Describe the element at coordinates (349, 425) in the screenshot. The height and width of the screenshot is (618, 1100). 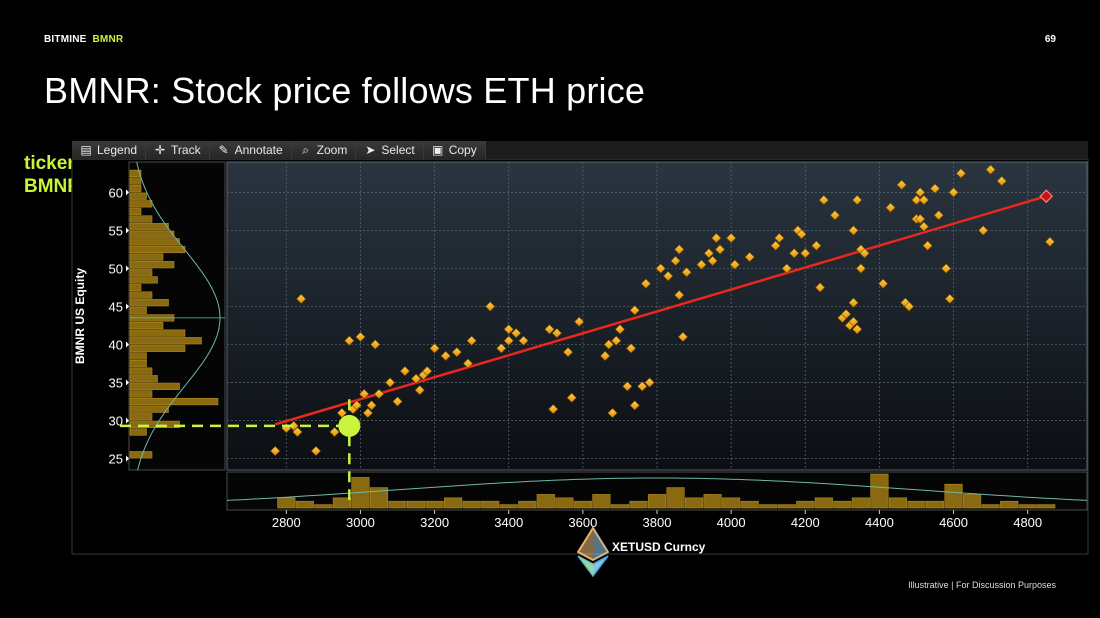
I see `current-marker` at that location.